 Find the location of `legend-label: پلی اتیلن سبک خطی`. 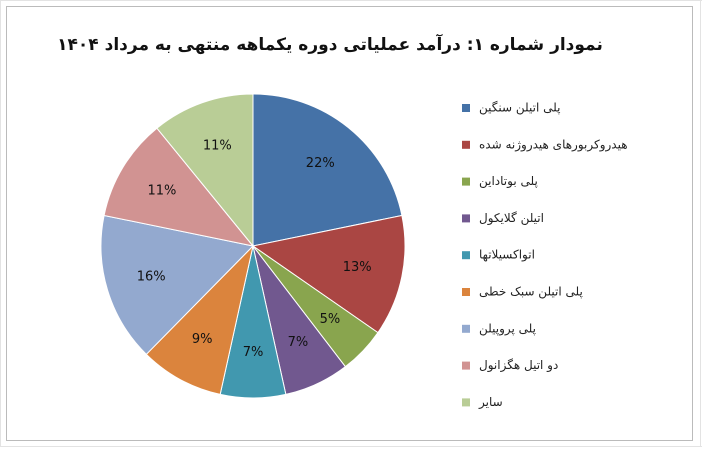

legend-label: پلی اتیلن سبک خطی is located at coordinates (531, 292).